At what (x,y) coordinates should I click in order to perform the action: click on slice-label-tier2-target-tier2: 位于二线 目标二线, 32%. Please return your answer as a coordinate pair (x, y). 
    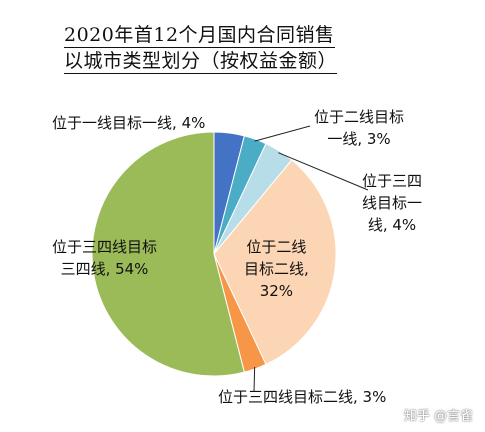
    Looking at the image, I should click on (276, 269).